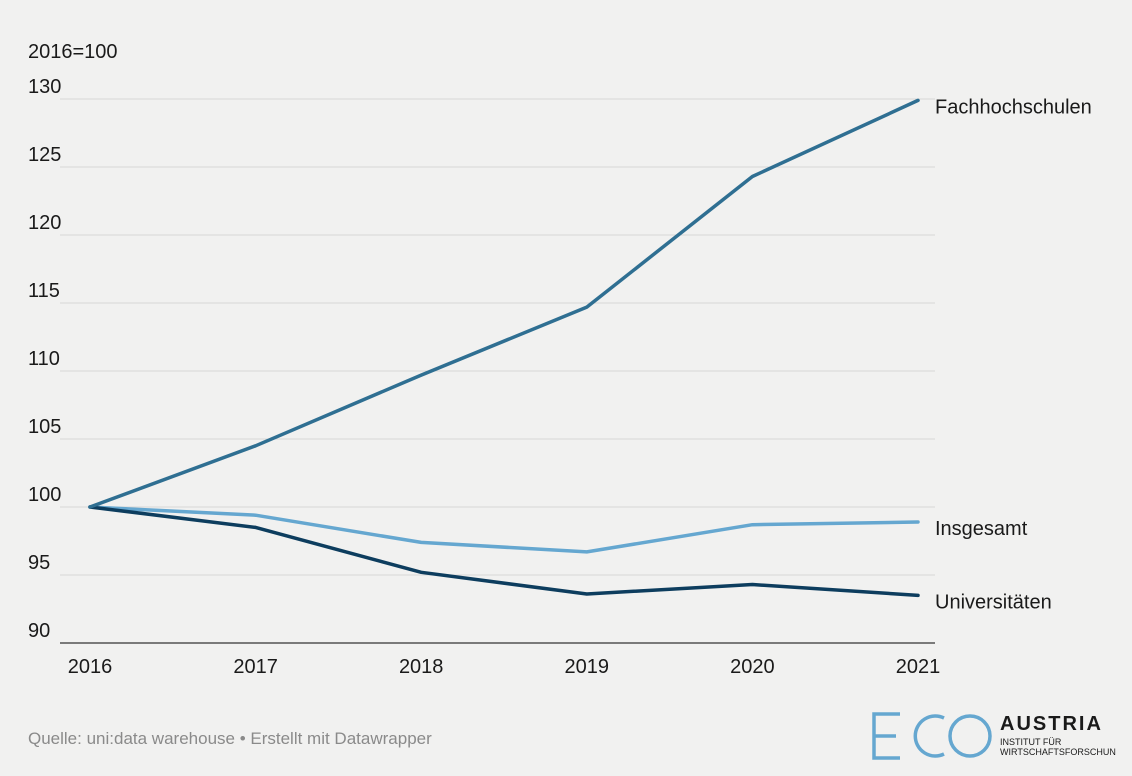 The width and height of the screenshot is (1132, 776). Describe the element at coordinates (929, 736) in the screenshot. I see `logo-c-icon` at that location.